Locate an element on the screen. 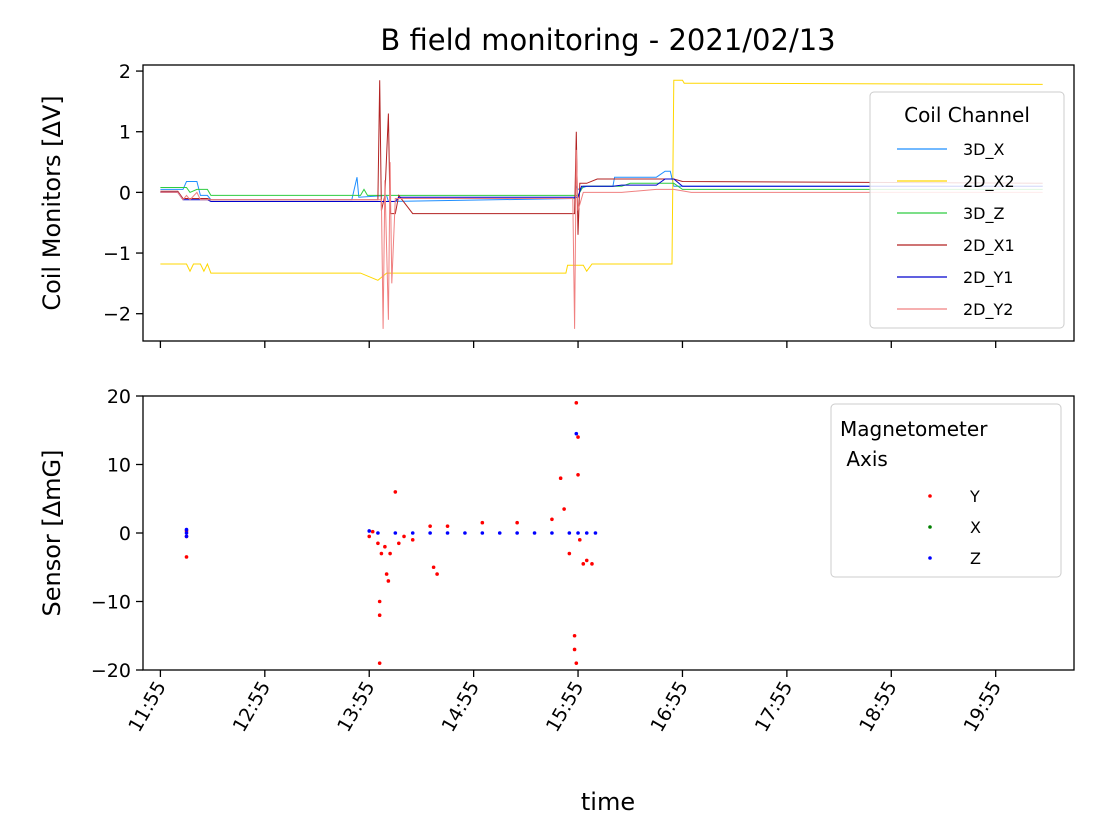  coil-y-tick-label: −1 is located at coordinates (117, 254).